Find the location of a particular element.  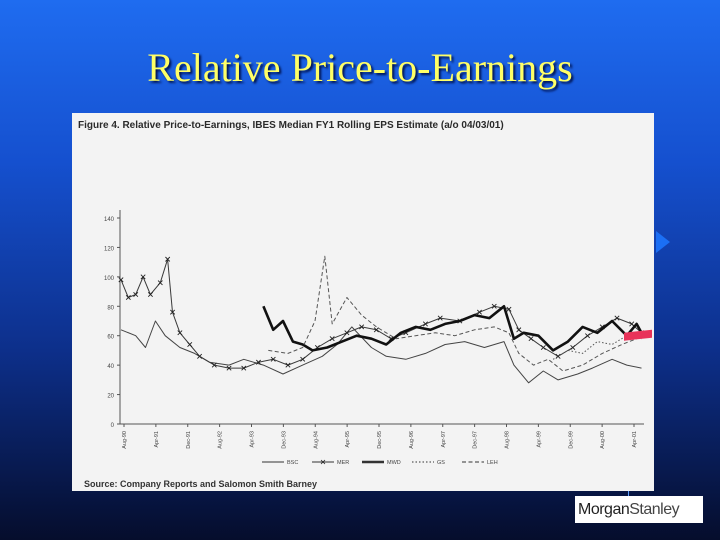

x-tick-label: Aug-90 is located at coordinates (125, 440).